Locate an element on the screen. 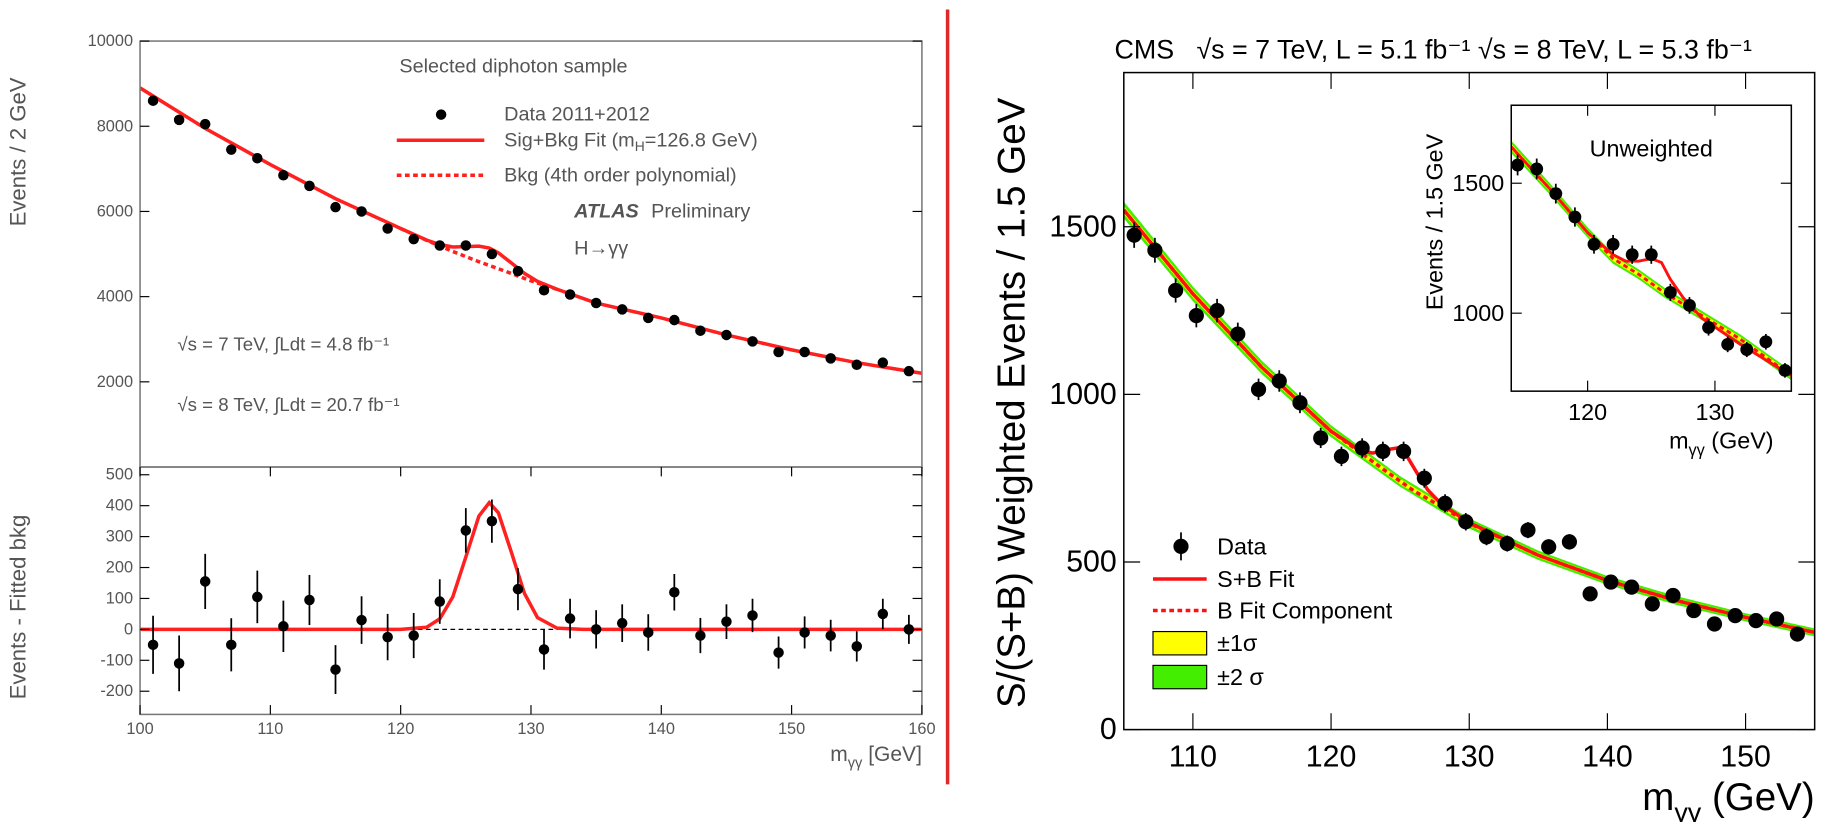 This screenshot has width=1824, height=822. plot-frame is located at coordinates (1651, 248).